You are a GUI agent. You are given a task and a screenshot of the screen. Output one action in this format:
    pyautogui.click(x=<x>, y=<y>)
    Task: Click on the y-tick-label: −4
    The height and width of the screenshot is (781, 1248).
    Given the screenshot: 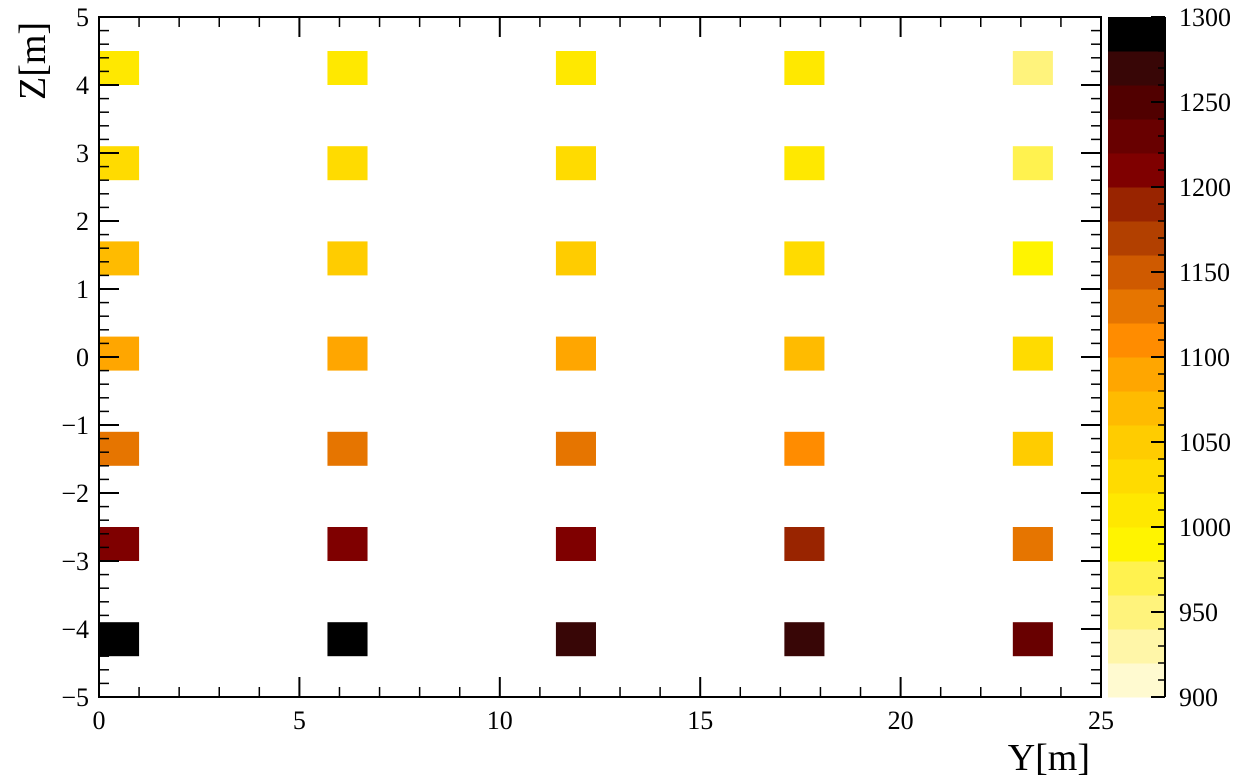 What is the action you would take?
    pyautogui.click(x=75, y=629)
    